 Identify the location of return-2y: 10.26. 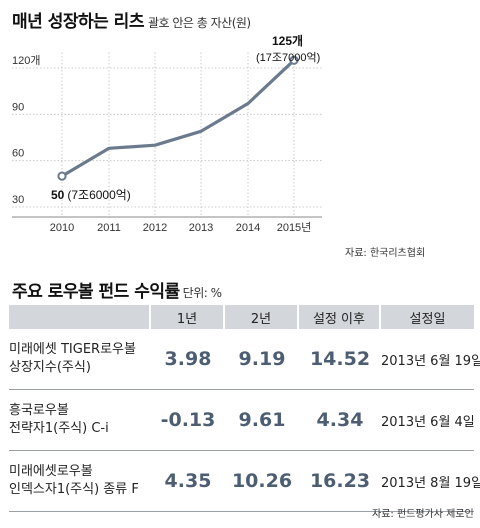
(262, 481).